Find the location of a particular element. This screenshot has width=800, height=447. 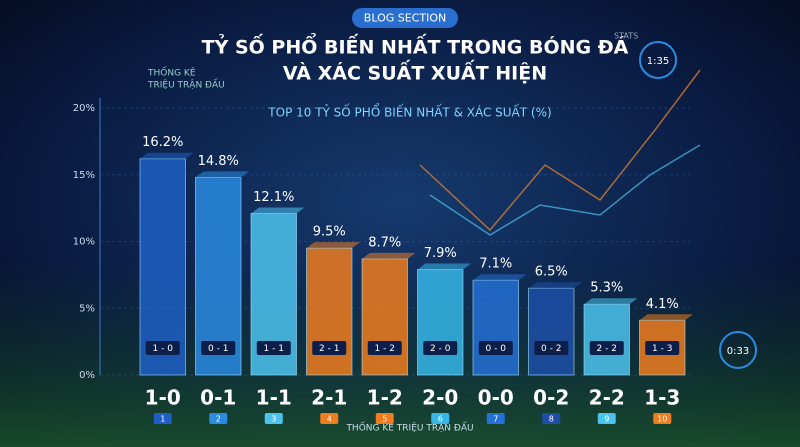

x-tick-label: 1-3 is located at coordinates (662, 398).